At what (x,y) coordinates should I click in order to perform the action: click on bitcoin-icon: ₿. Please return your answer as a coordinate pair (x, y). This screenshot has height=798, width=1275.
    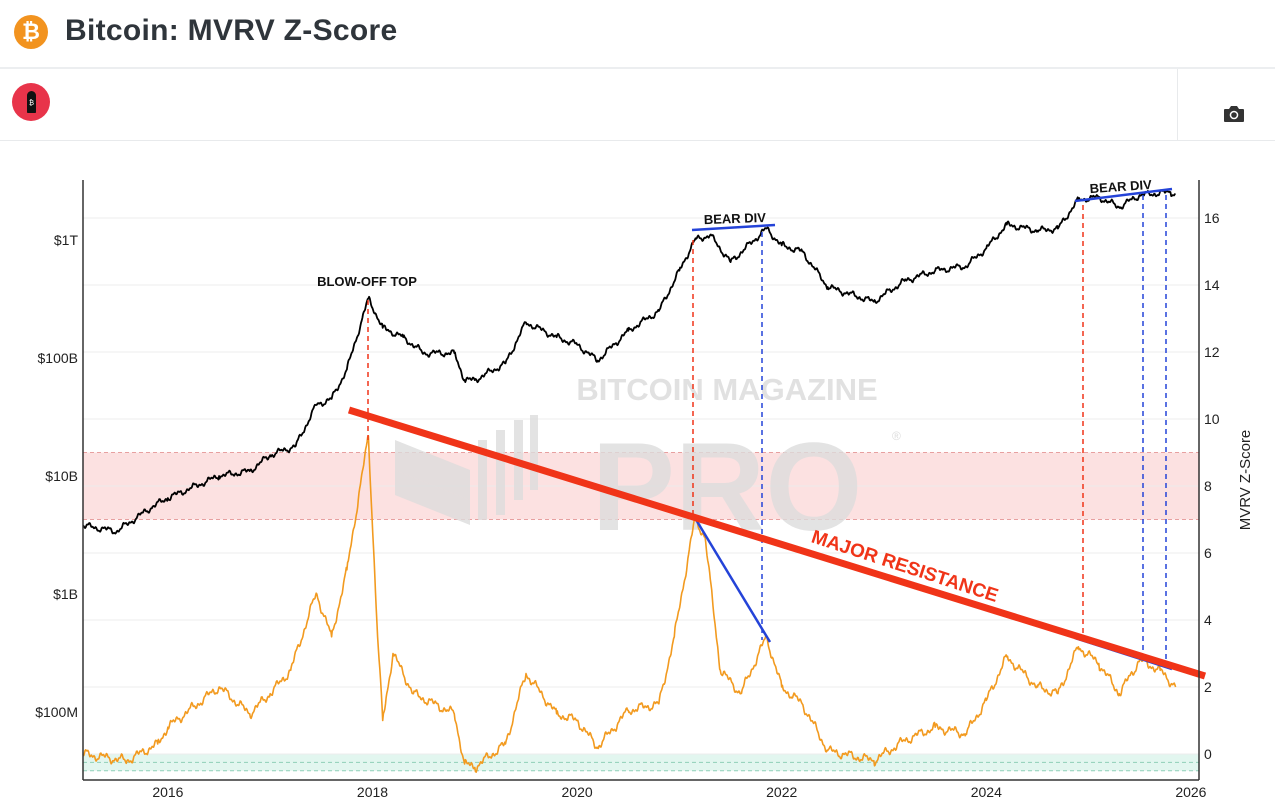
    Looking at the image, I should click on (31, 32).